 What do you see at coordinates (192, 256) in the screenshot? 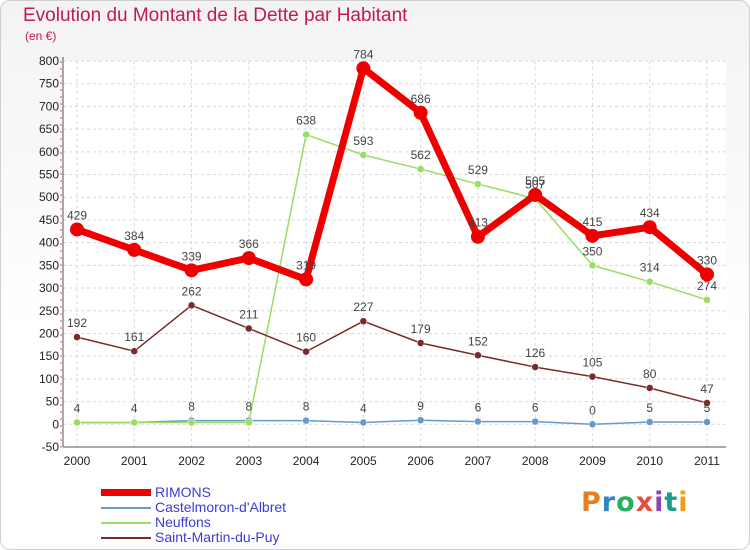
I see `data-label: 339` at bounding box center [192, 256].